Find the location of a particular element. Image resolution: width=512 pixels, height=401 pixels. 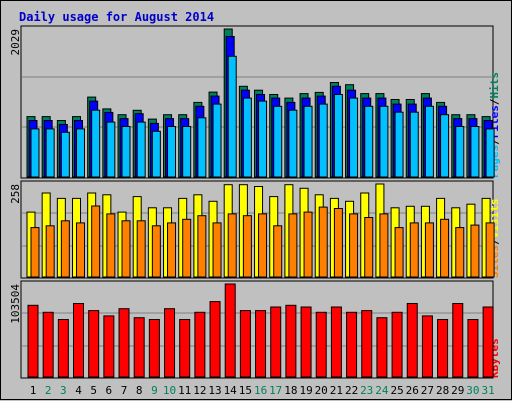

x-label-24: 24 is located at coordinates (382, 390).